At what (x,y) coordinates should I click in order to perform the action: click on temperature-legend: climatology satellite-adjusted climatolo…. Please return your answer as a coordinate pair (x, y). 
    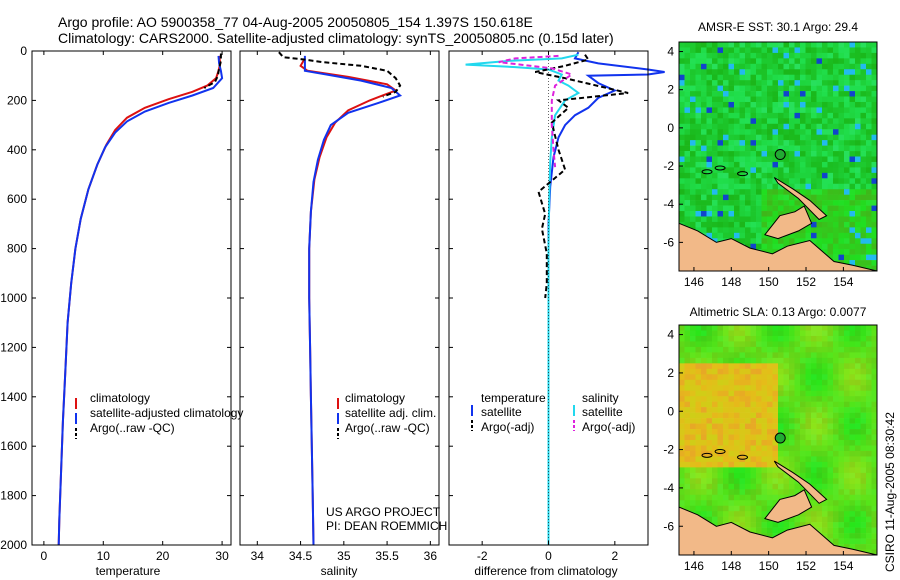
    Looking at the image, I should click on (159, 415).